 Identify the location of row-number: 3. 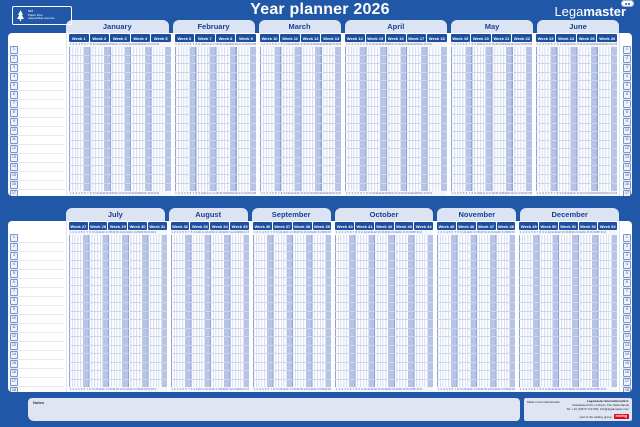
(14, 256).